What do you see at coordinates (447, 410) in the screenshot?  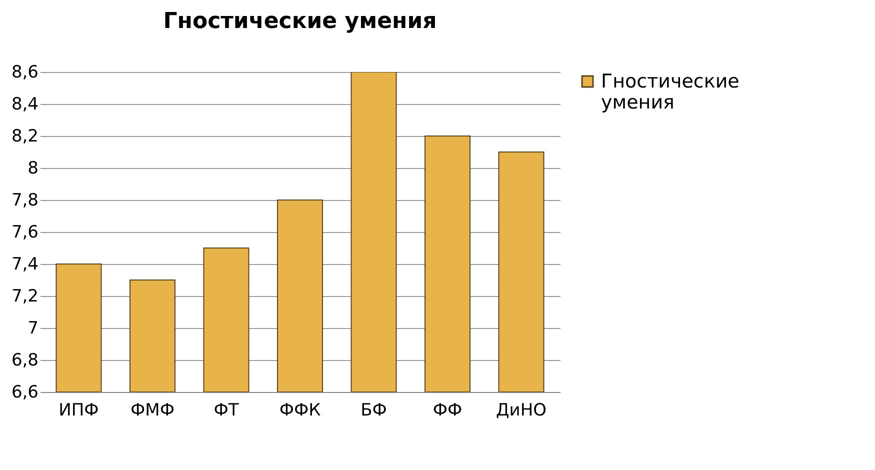 I see `x-tick-label: ФФ` at bounding box center [447, 410].